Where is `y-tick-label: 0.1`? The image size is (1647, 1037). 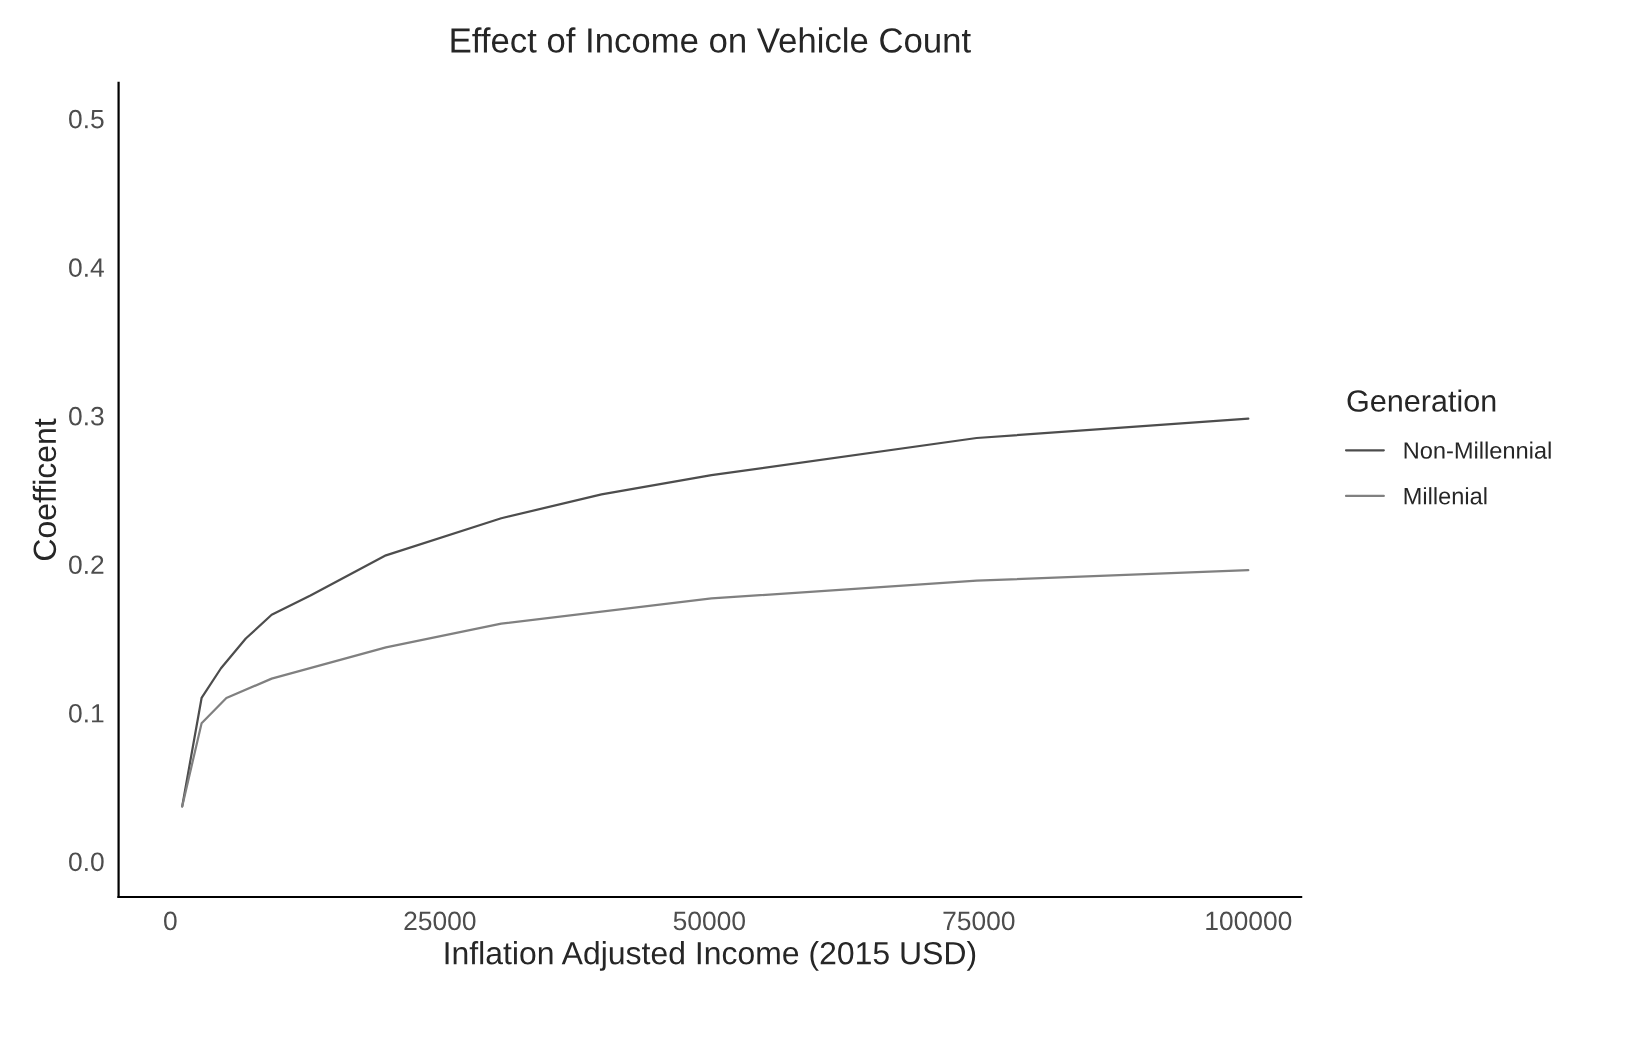
y-tick-label: 0.1 is located at coordinates (86, 713).